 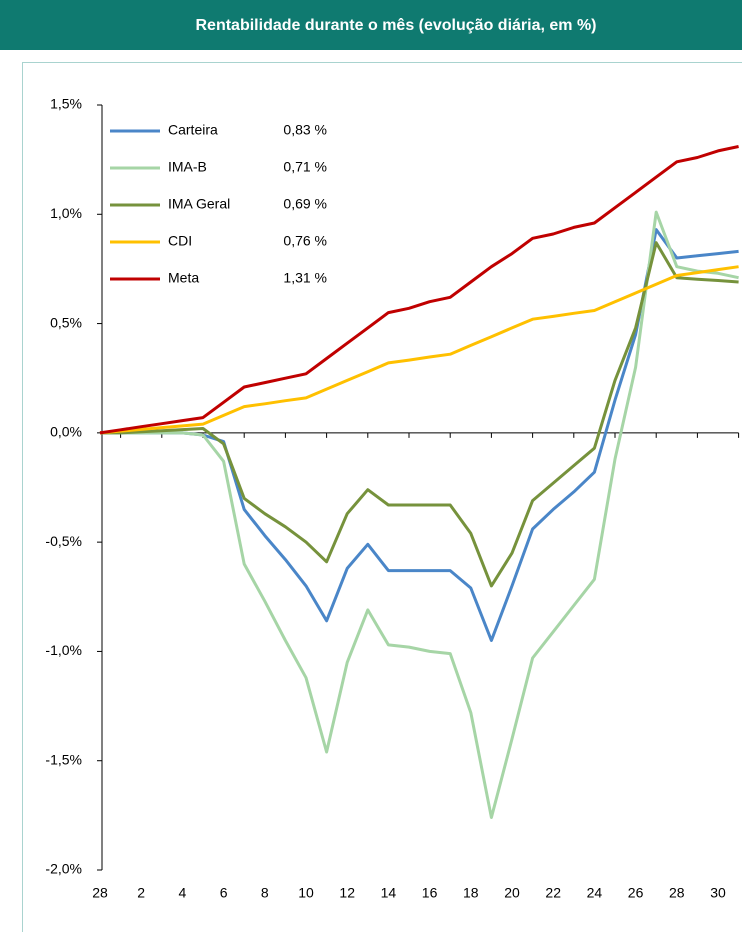 I want to click on legend-value: 0,83 %, so click(x=305, y=130).